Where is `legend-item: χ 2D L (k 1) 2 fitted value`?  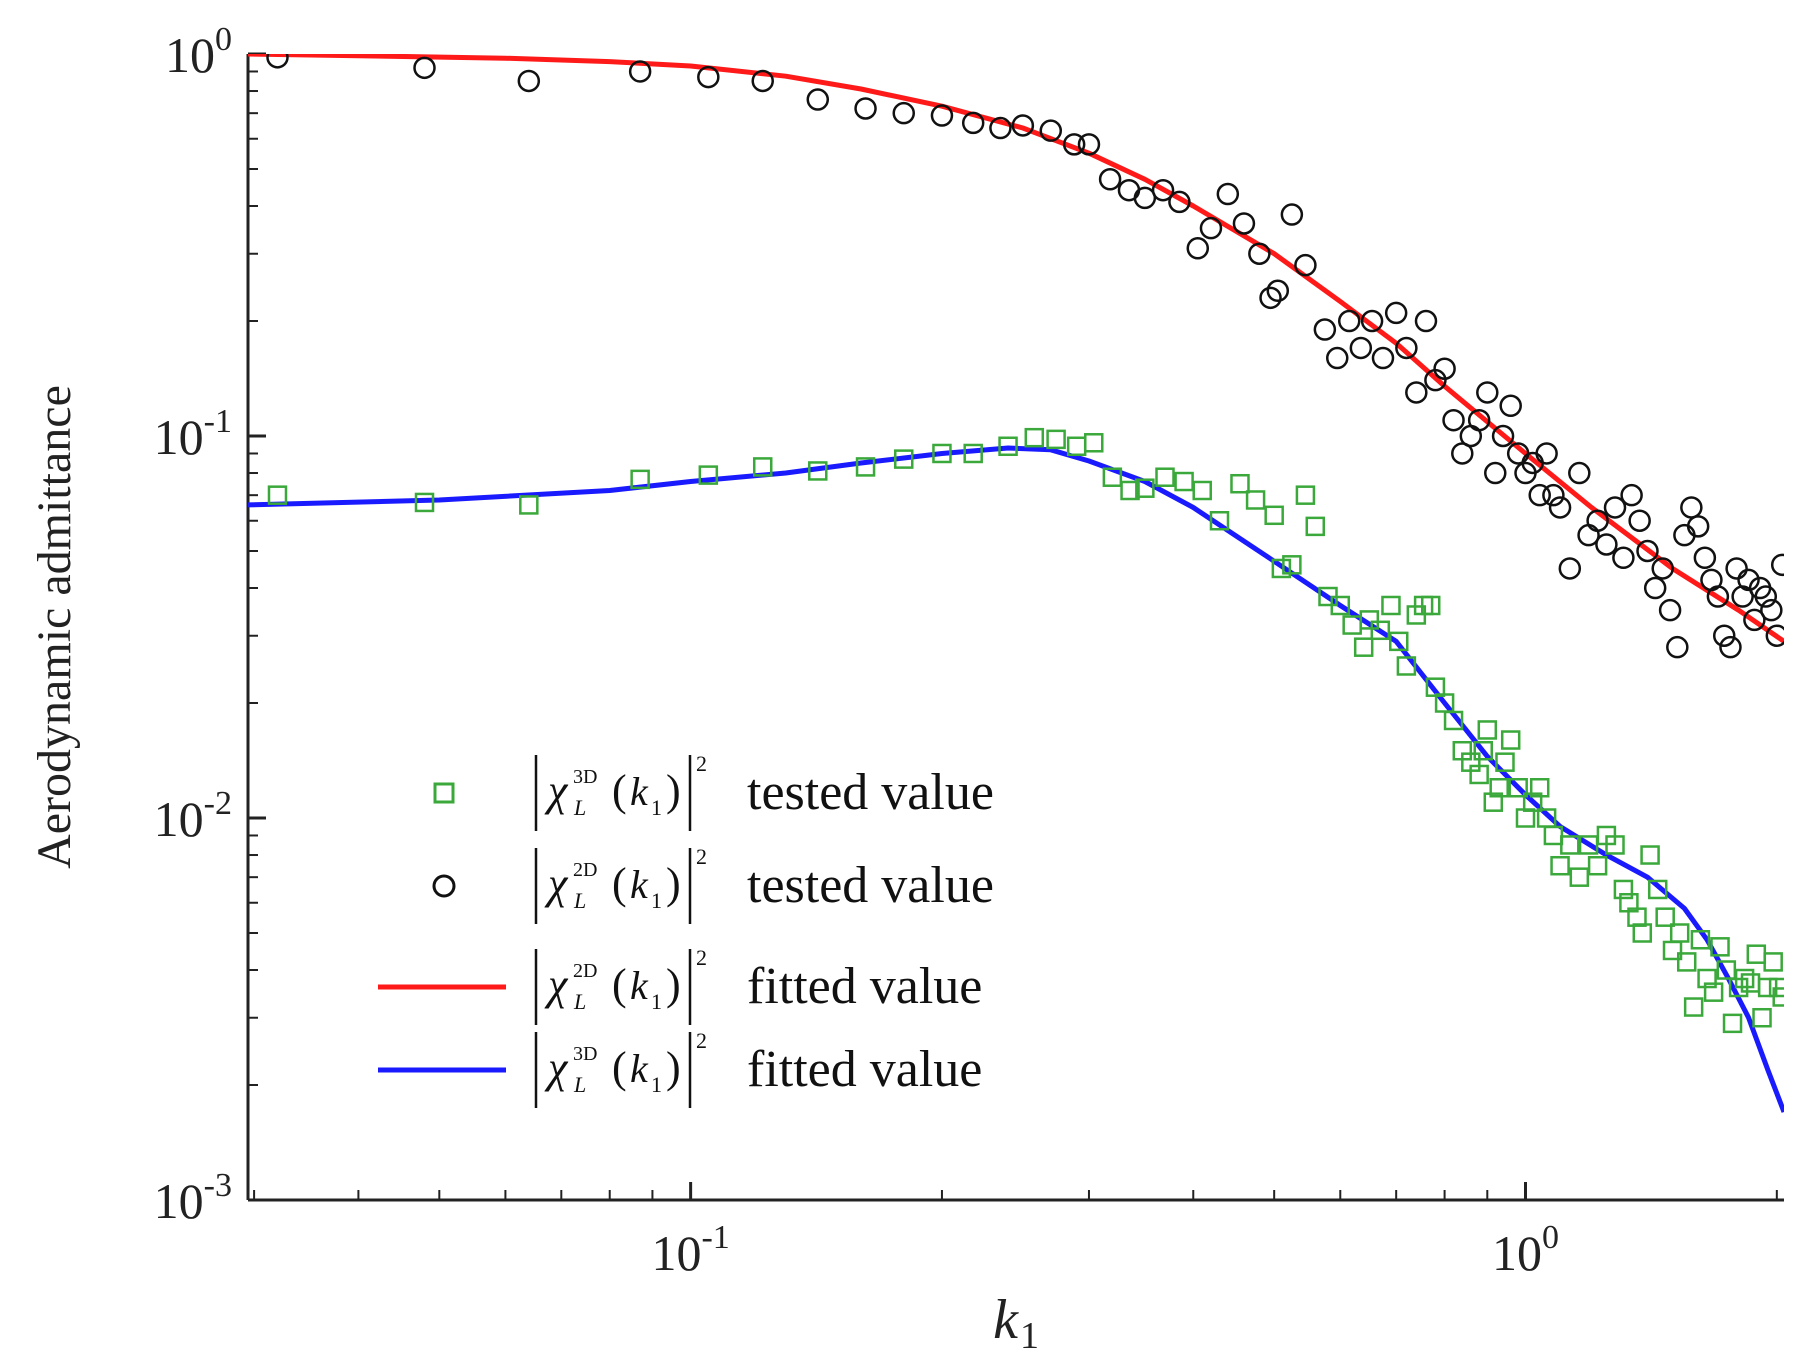
legend-item: χ 2D L (k 1) 2 fitted value is located at coordinates (680, 985).